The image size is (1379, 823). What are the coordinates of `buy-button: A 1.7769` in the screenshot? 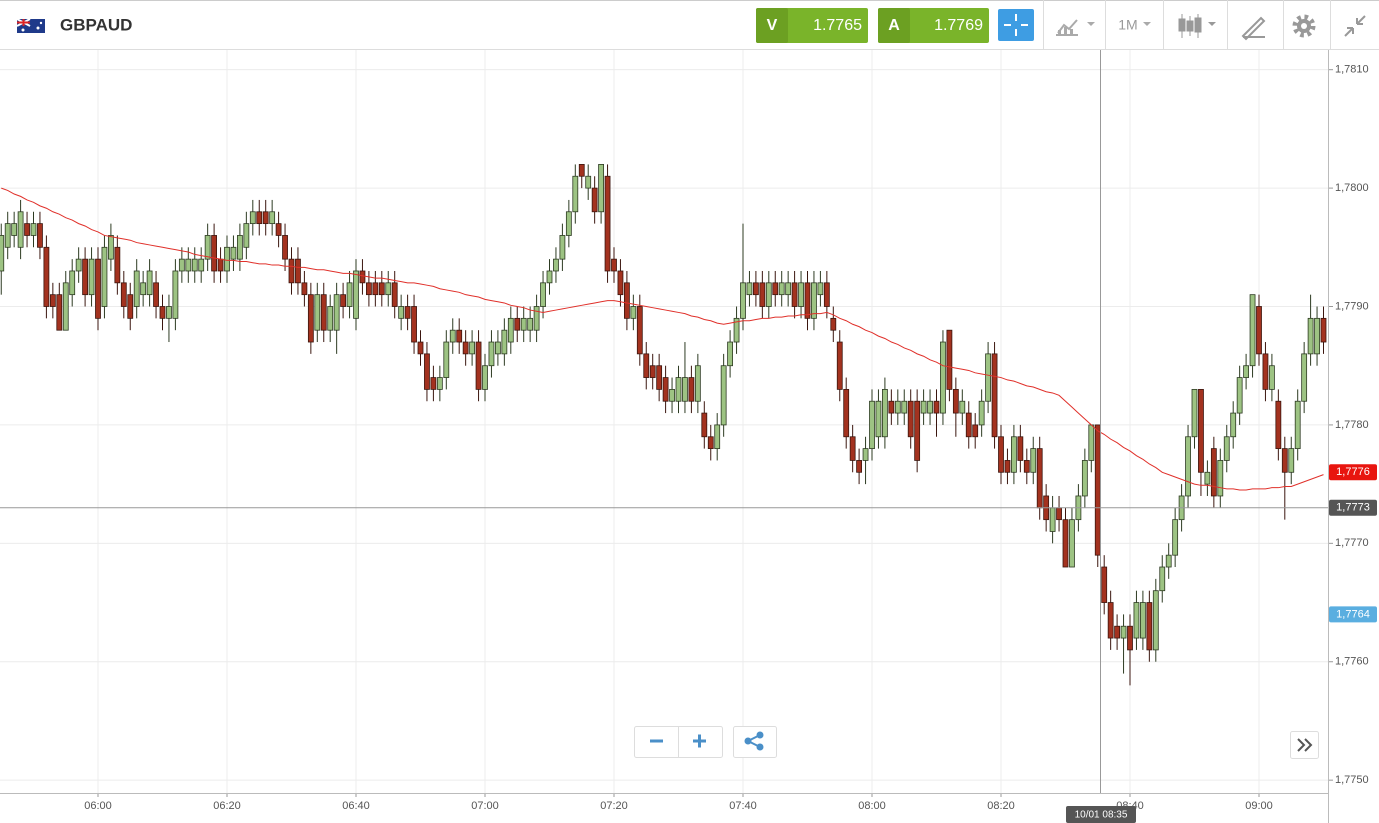 It's located at (933, 25).